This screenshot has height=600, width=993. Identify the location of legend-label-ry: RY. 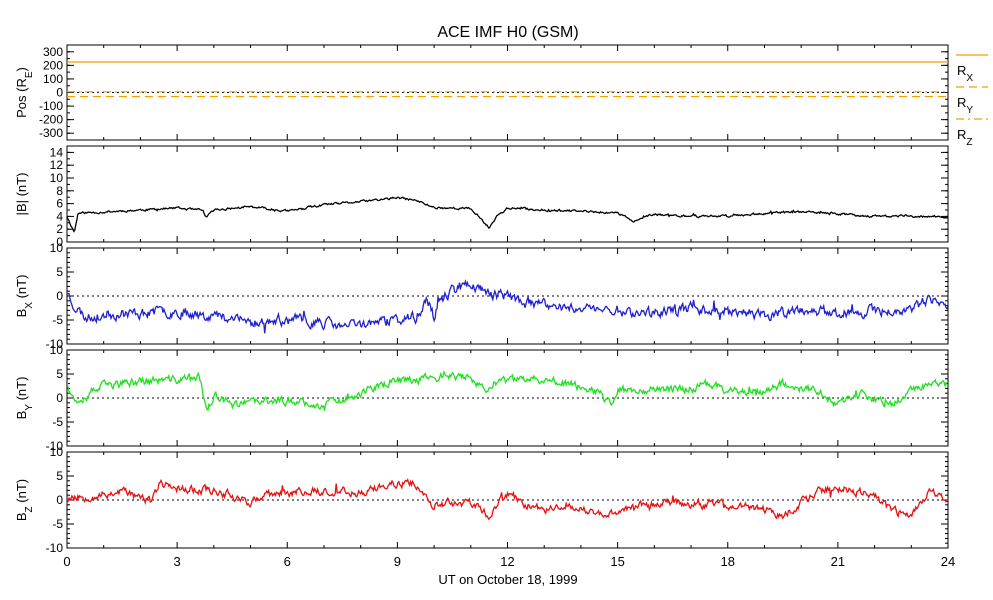
(965, 105).